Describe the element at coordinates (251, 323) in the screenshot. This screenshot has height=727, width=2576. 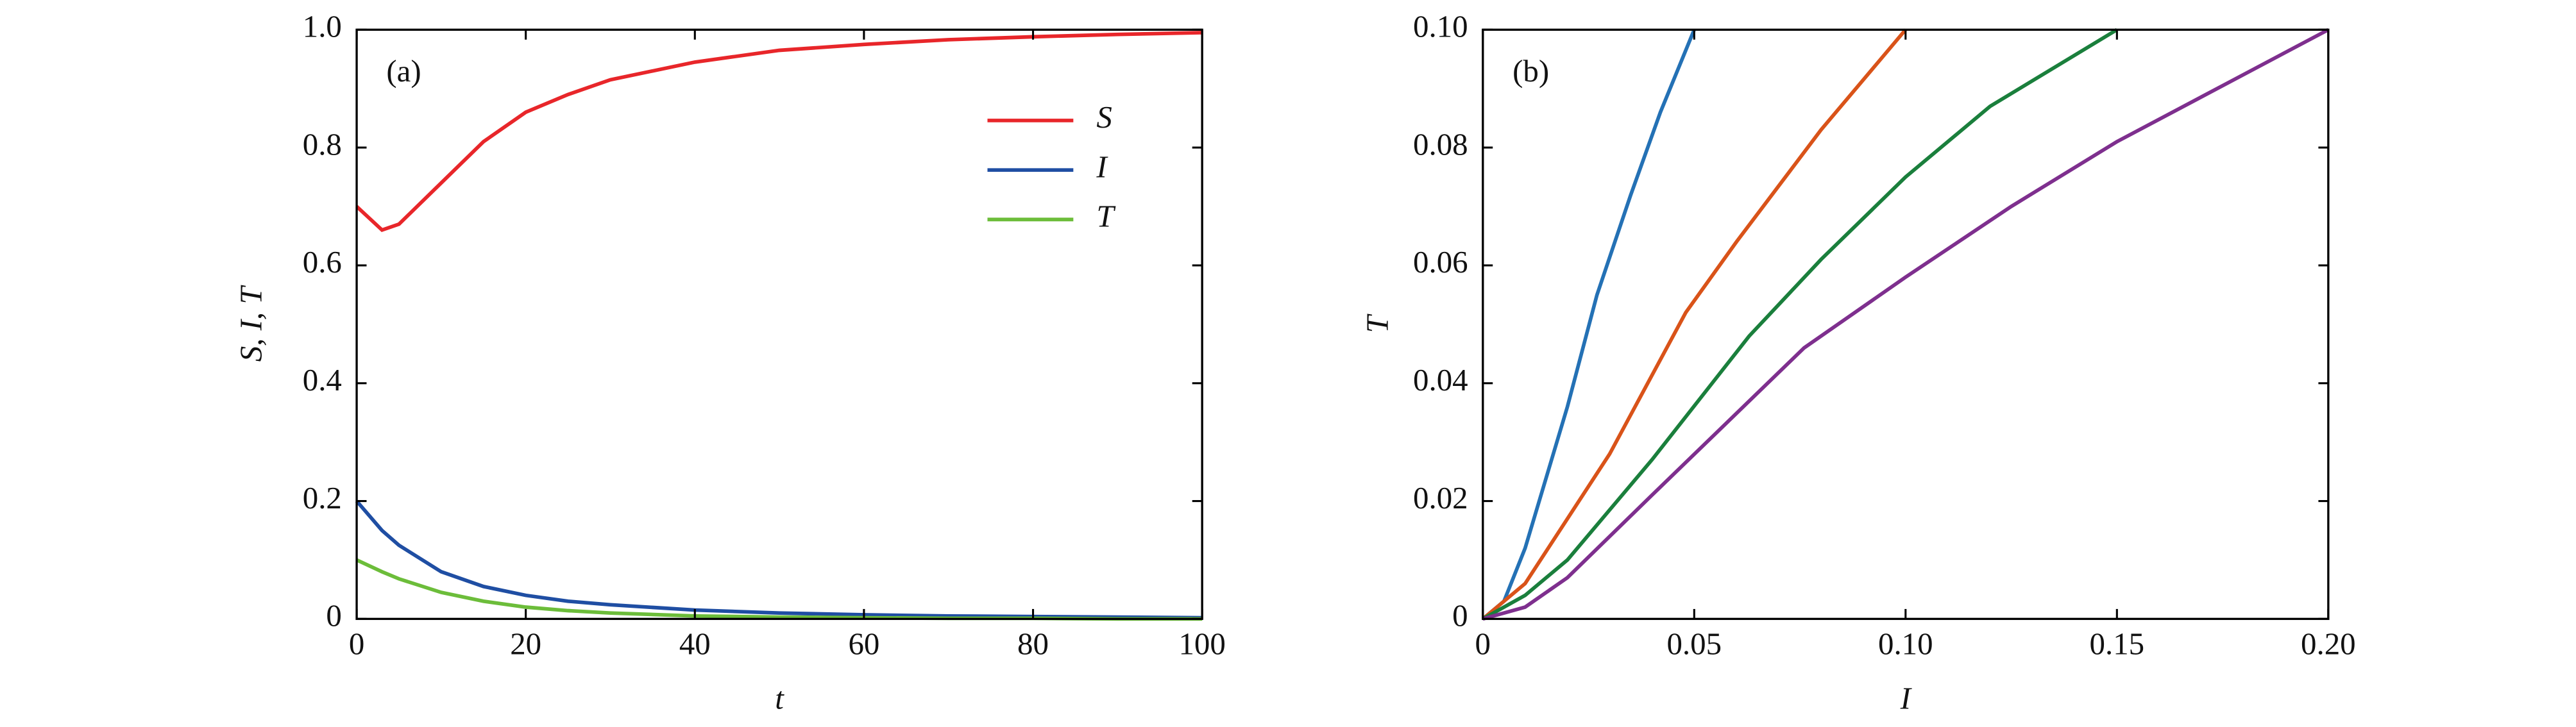
I see `y-axis-label: S, I, T` at that location.